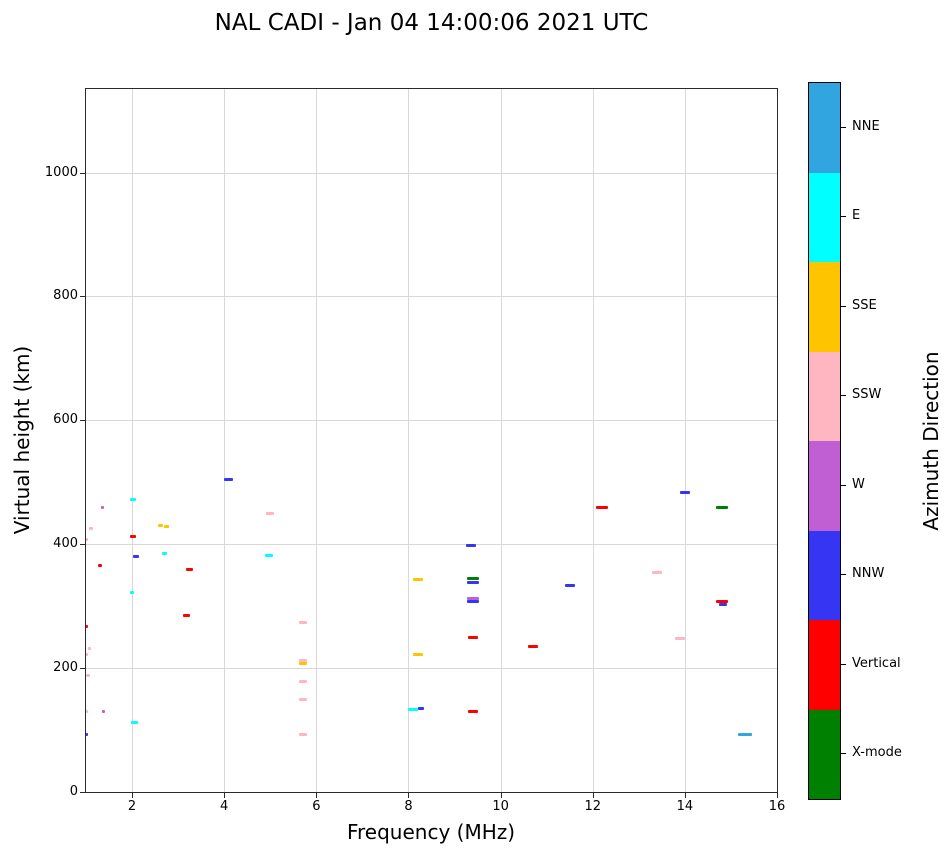  I want to click on colorbar-label-vertical: Vertical, so click(876, 663).